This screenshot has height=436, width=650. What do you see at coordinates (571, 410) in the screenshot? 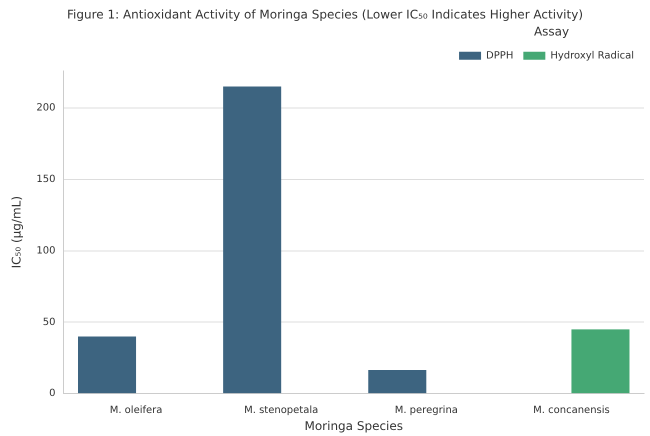
I see `x-tick-label: M. concanensis` at bounding box center [571, 410].